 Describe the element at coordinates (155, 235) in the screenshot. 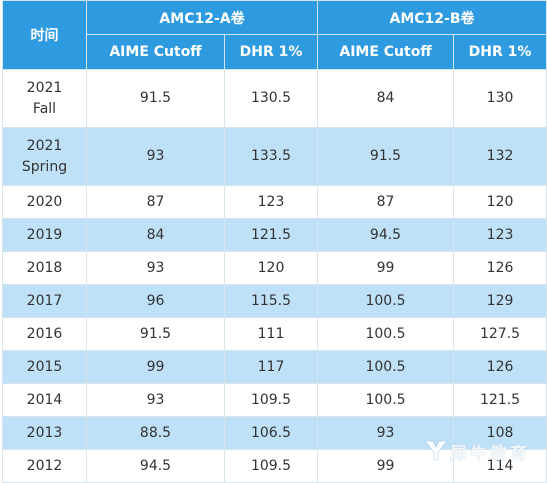

I see `cell-a-cutoff: 84` at that location.